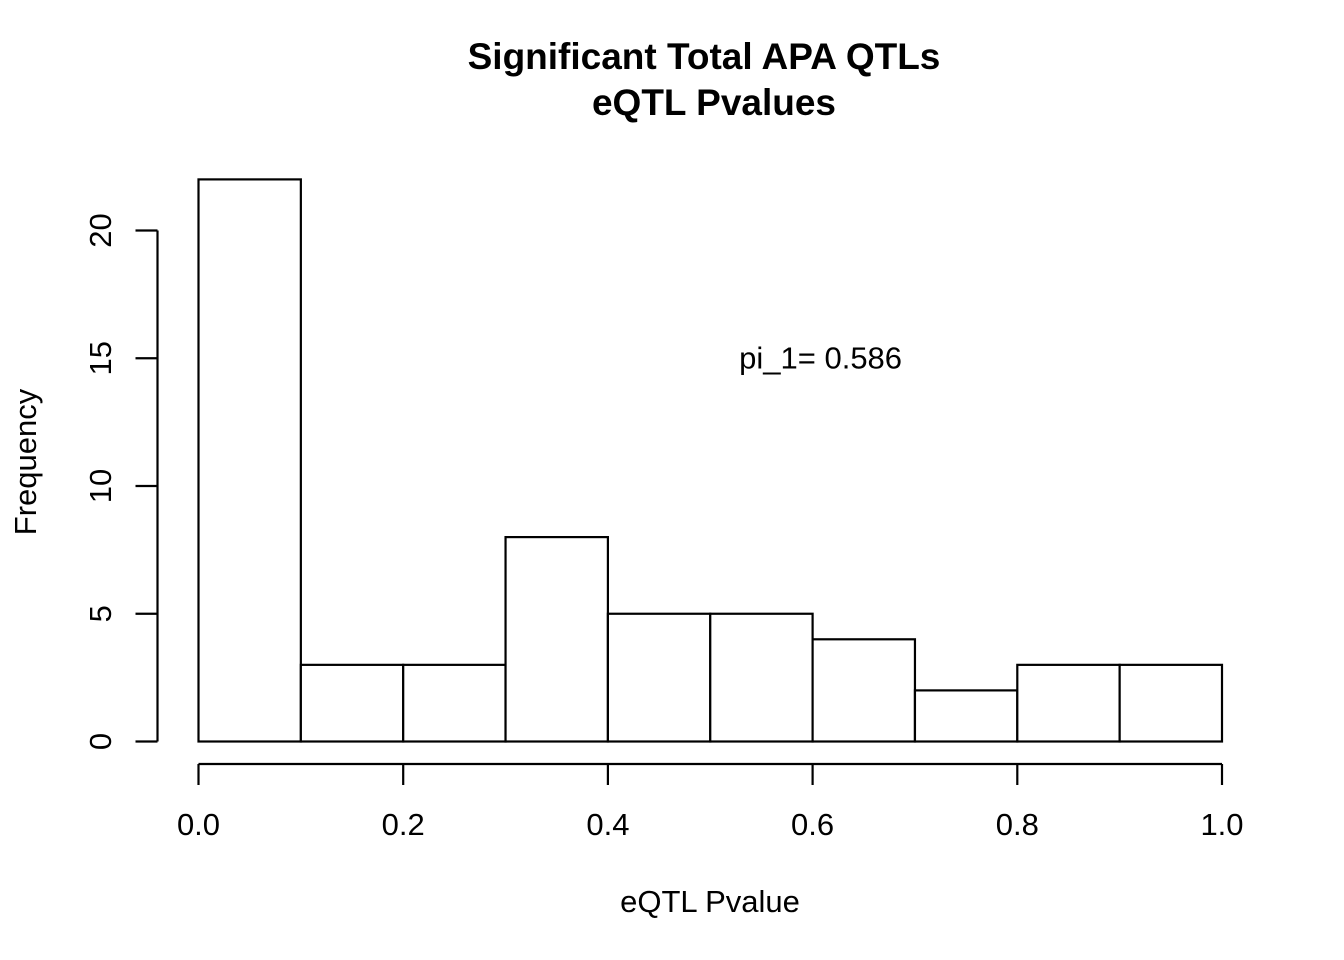  Describe the element at coordinates (100, 741) in the screenshot. I see `y-tick-label: 0` at that location.